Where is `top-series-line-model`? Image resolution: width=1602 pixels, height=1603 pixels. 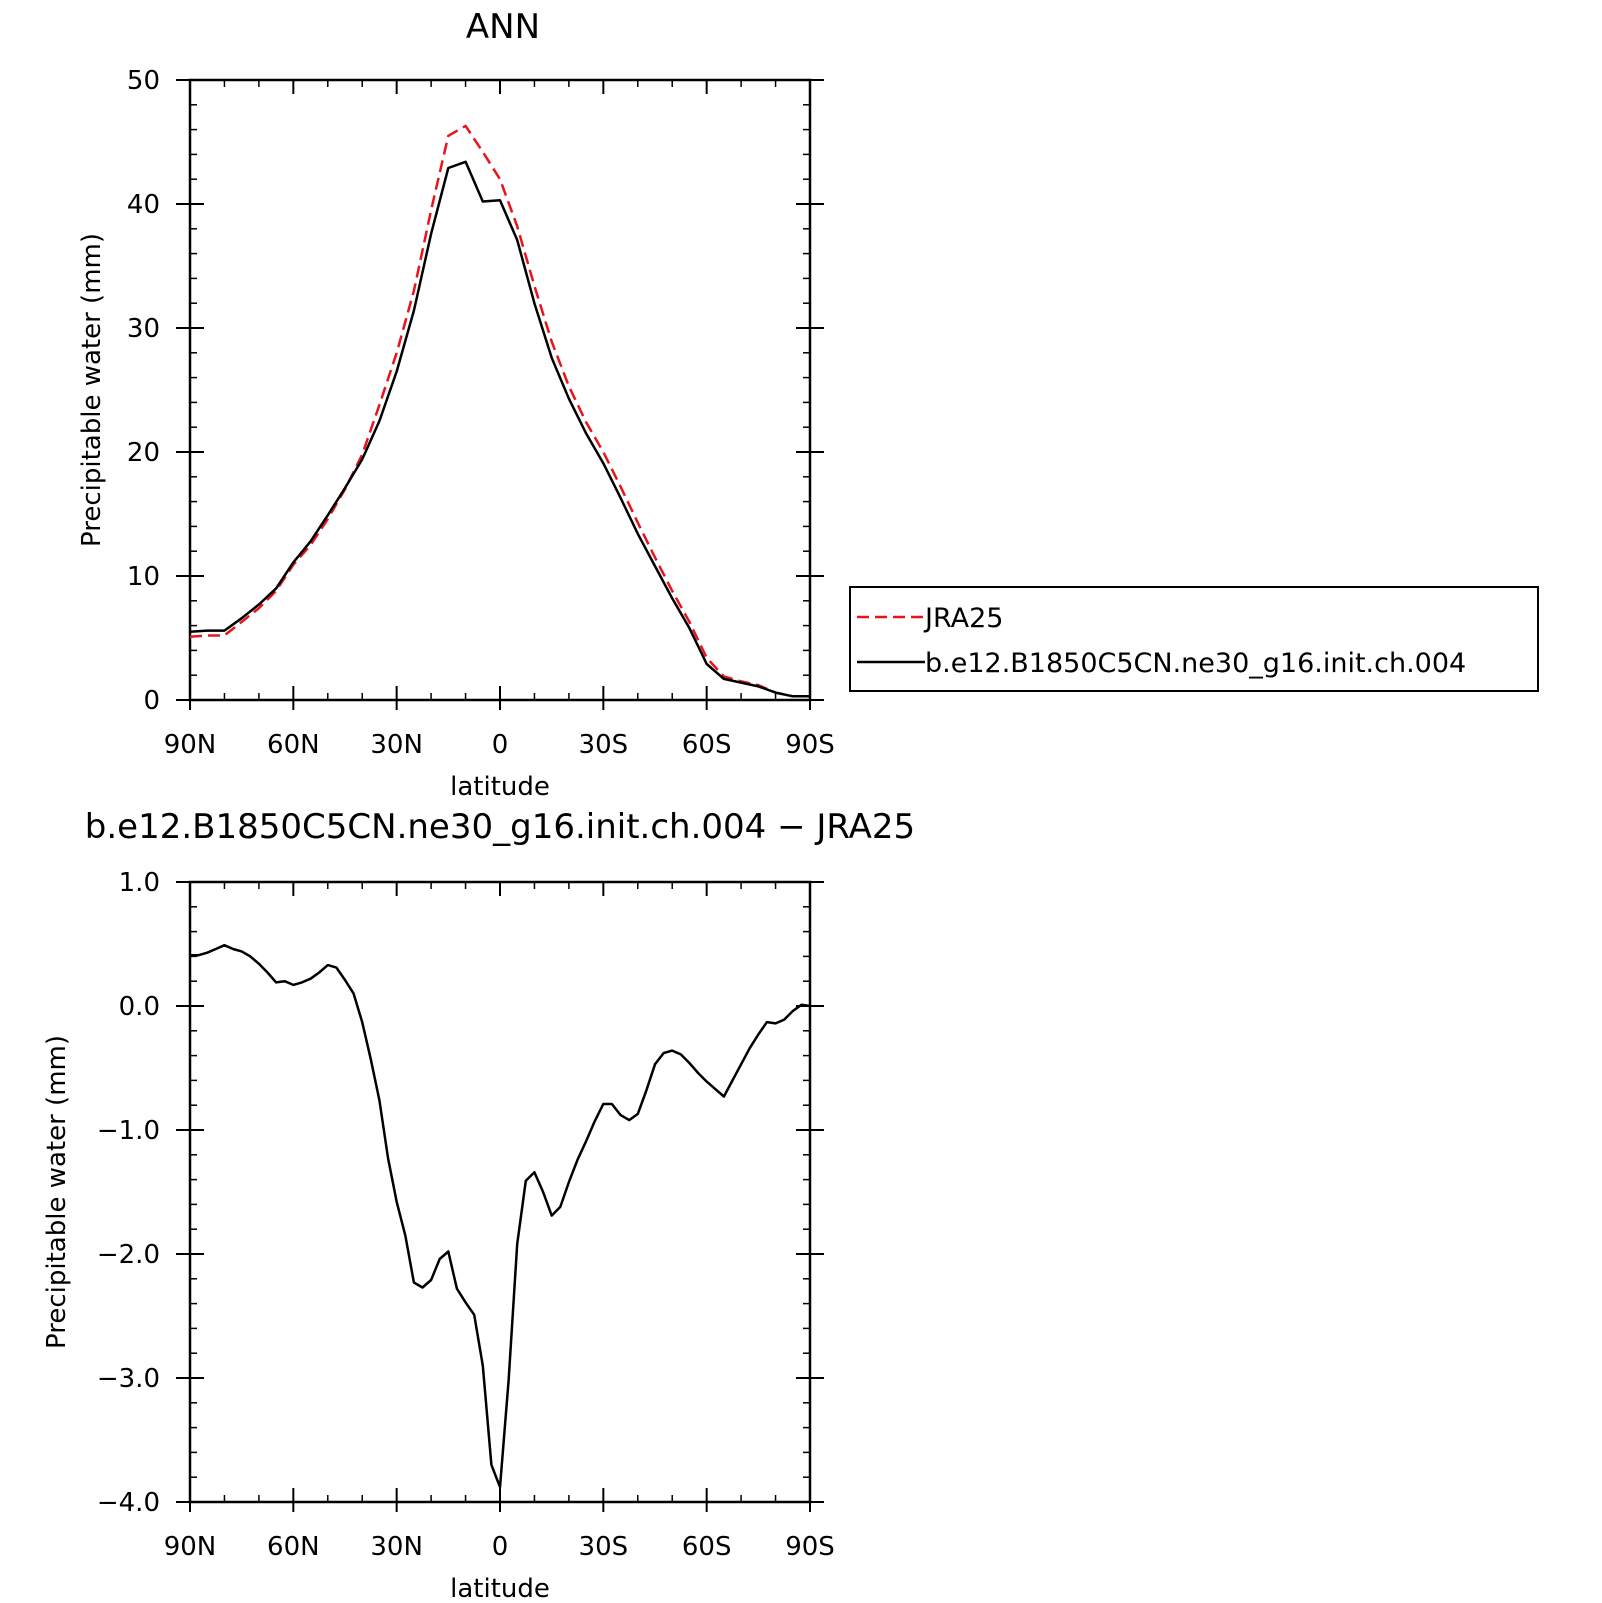
top-series-line-model is located at coordinates (499, 429).